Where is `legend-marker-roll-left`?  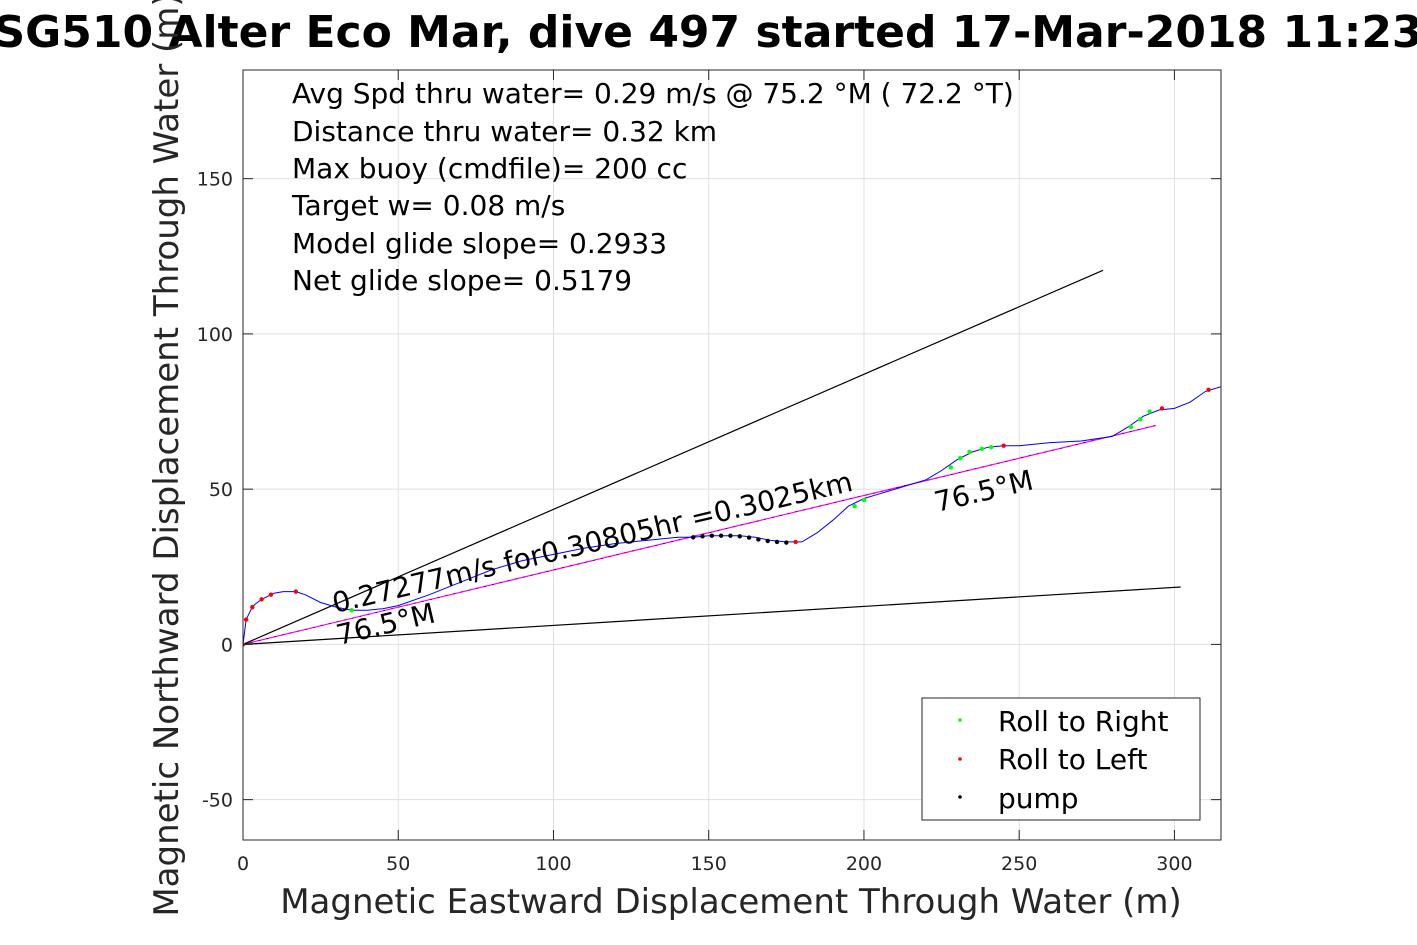 legend-marker-roll-left is located at coordinates (960, 759).